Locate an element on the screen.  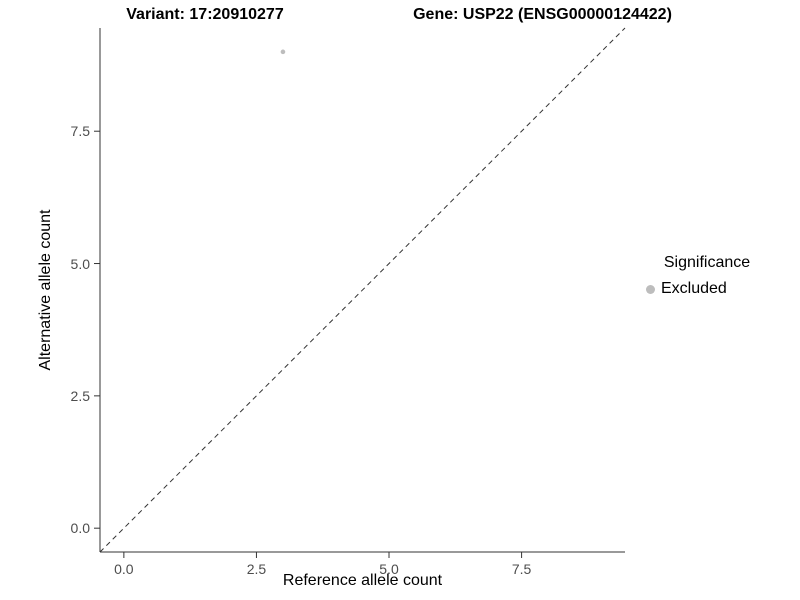
legend-key-dot is located at coordinates (650, 289).